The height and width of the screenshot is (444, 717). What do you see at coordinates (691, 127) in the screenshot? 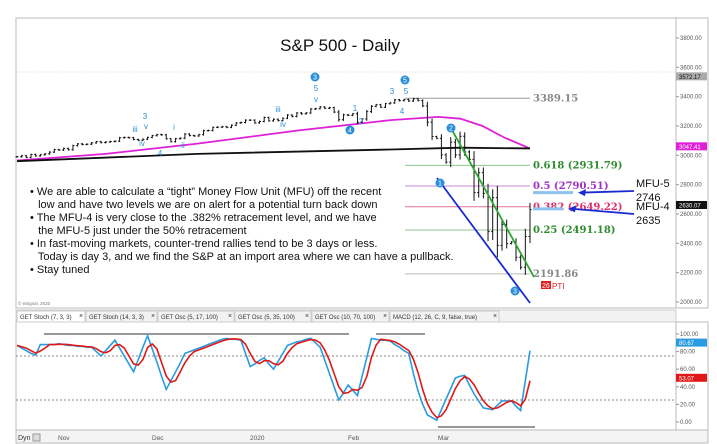
I see `price-tick-label: 3200.00` at bounding box center [691, 127].